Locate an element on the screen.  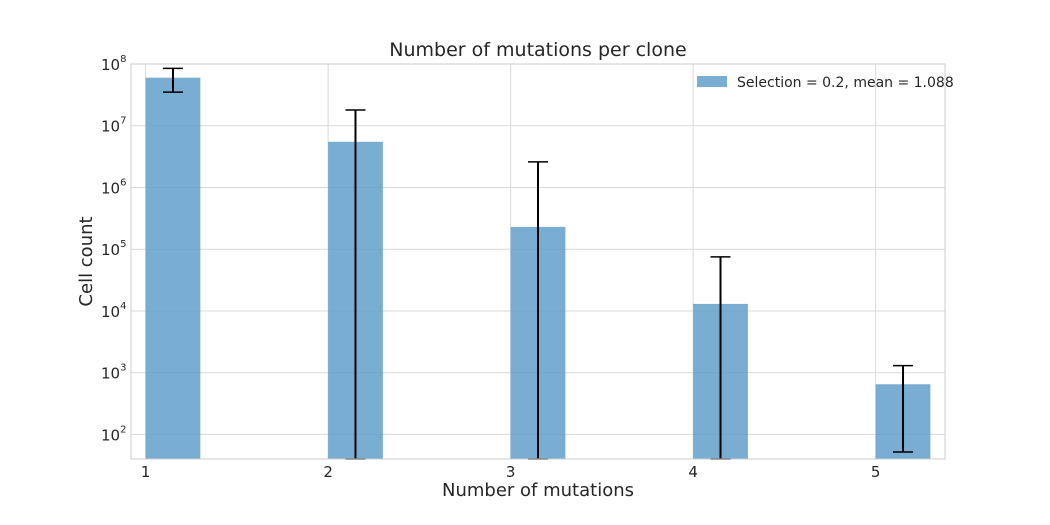
legend: Selection = 0.2, mean = 1.088 is located at coordinates (825, 83).